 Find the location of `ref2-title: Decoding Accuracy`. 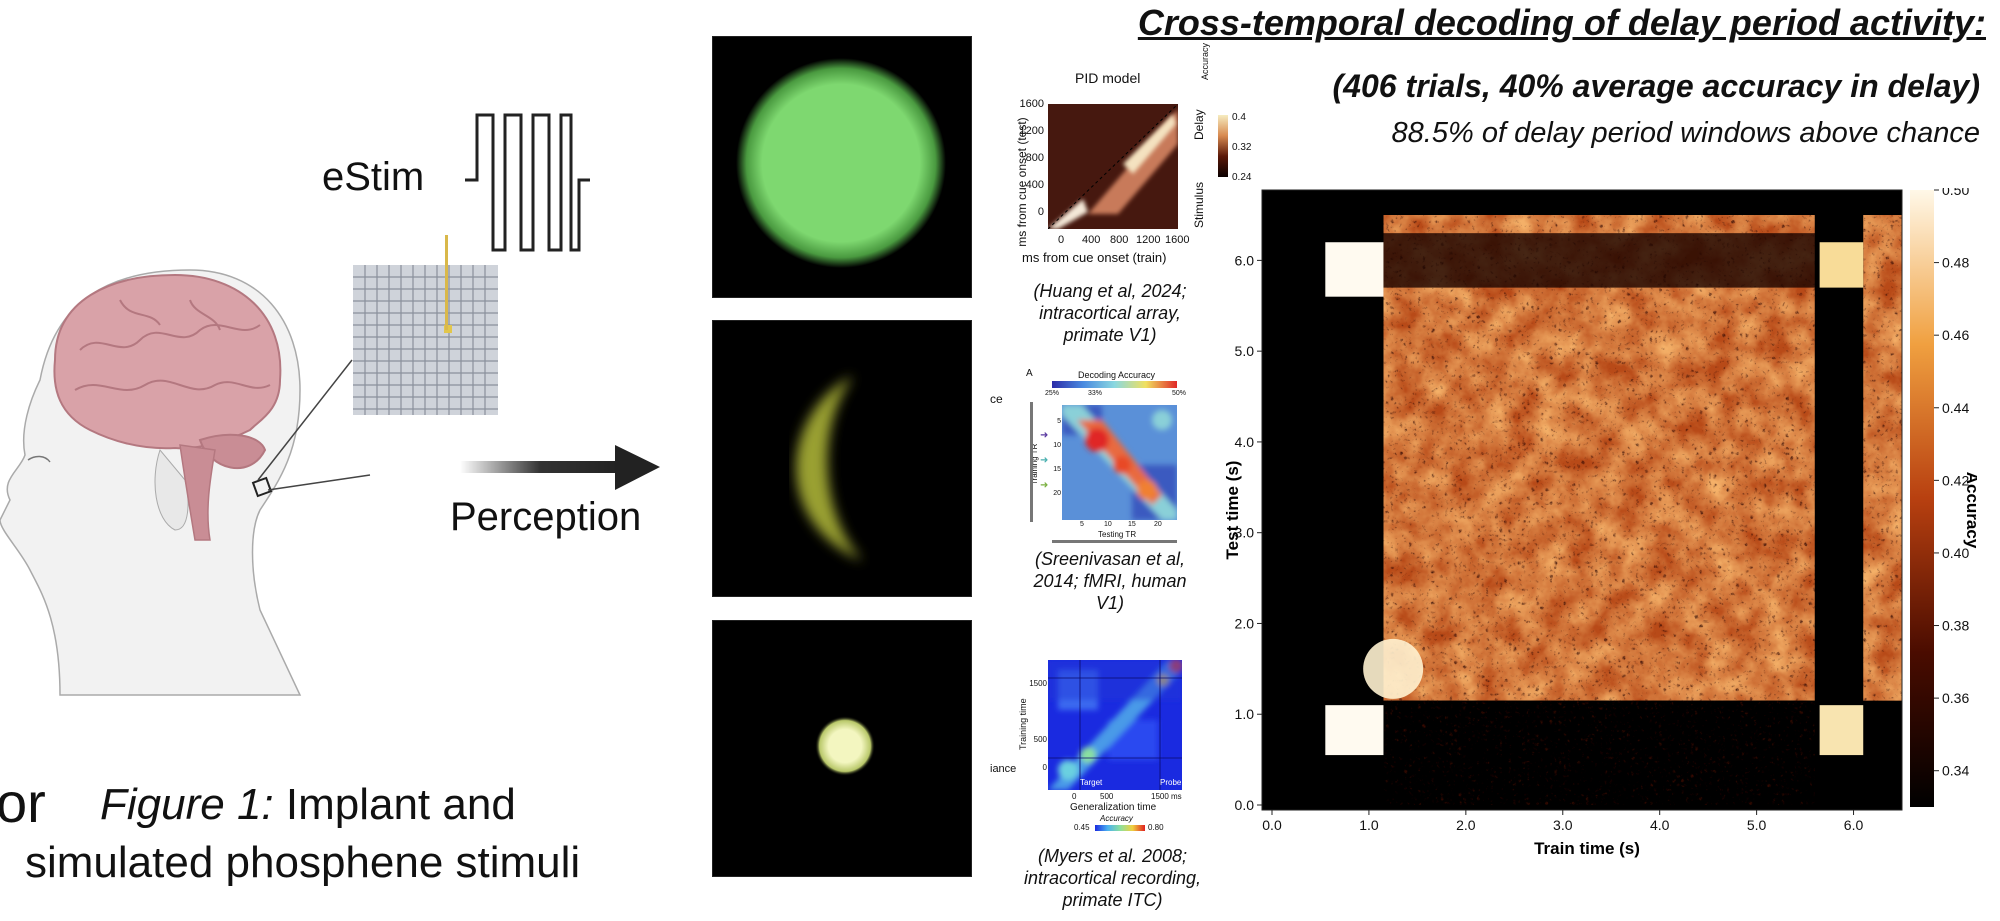

ref2-title: Decoding Accuracy is located at coordinates (1117, 375).